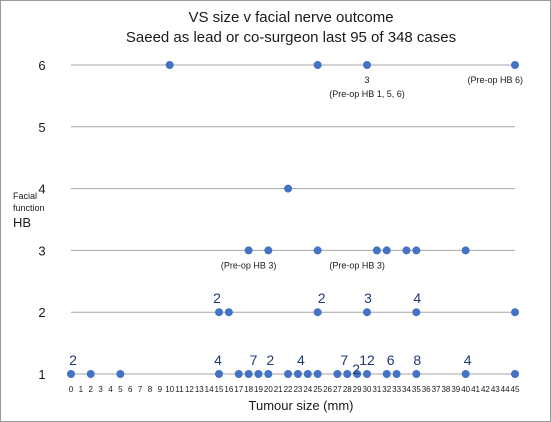 The image size is (551, 422). What do you see at coordinates (100, 389) in the screenshot?
I see `x-tick-label: 3` at bounding box center [100, 389].